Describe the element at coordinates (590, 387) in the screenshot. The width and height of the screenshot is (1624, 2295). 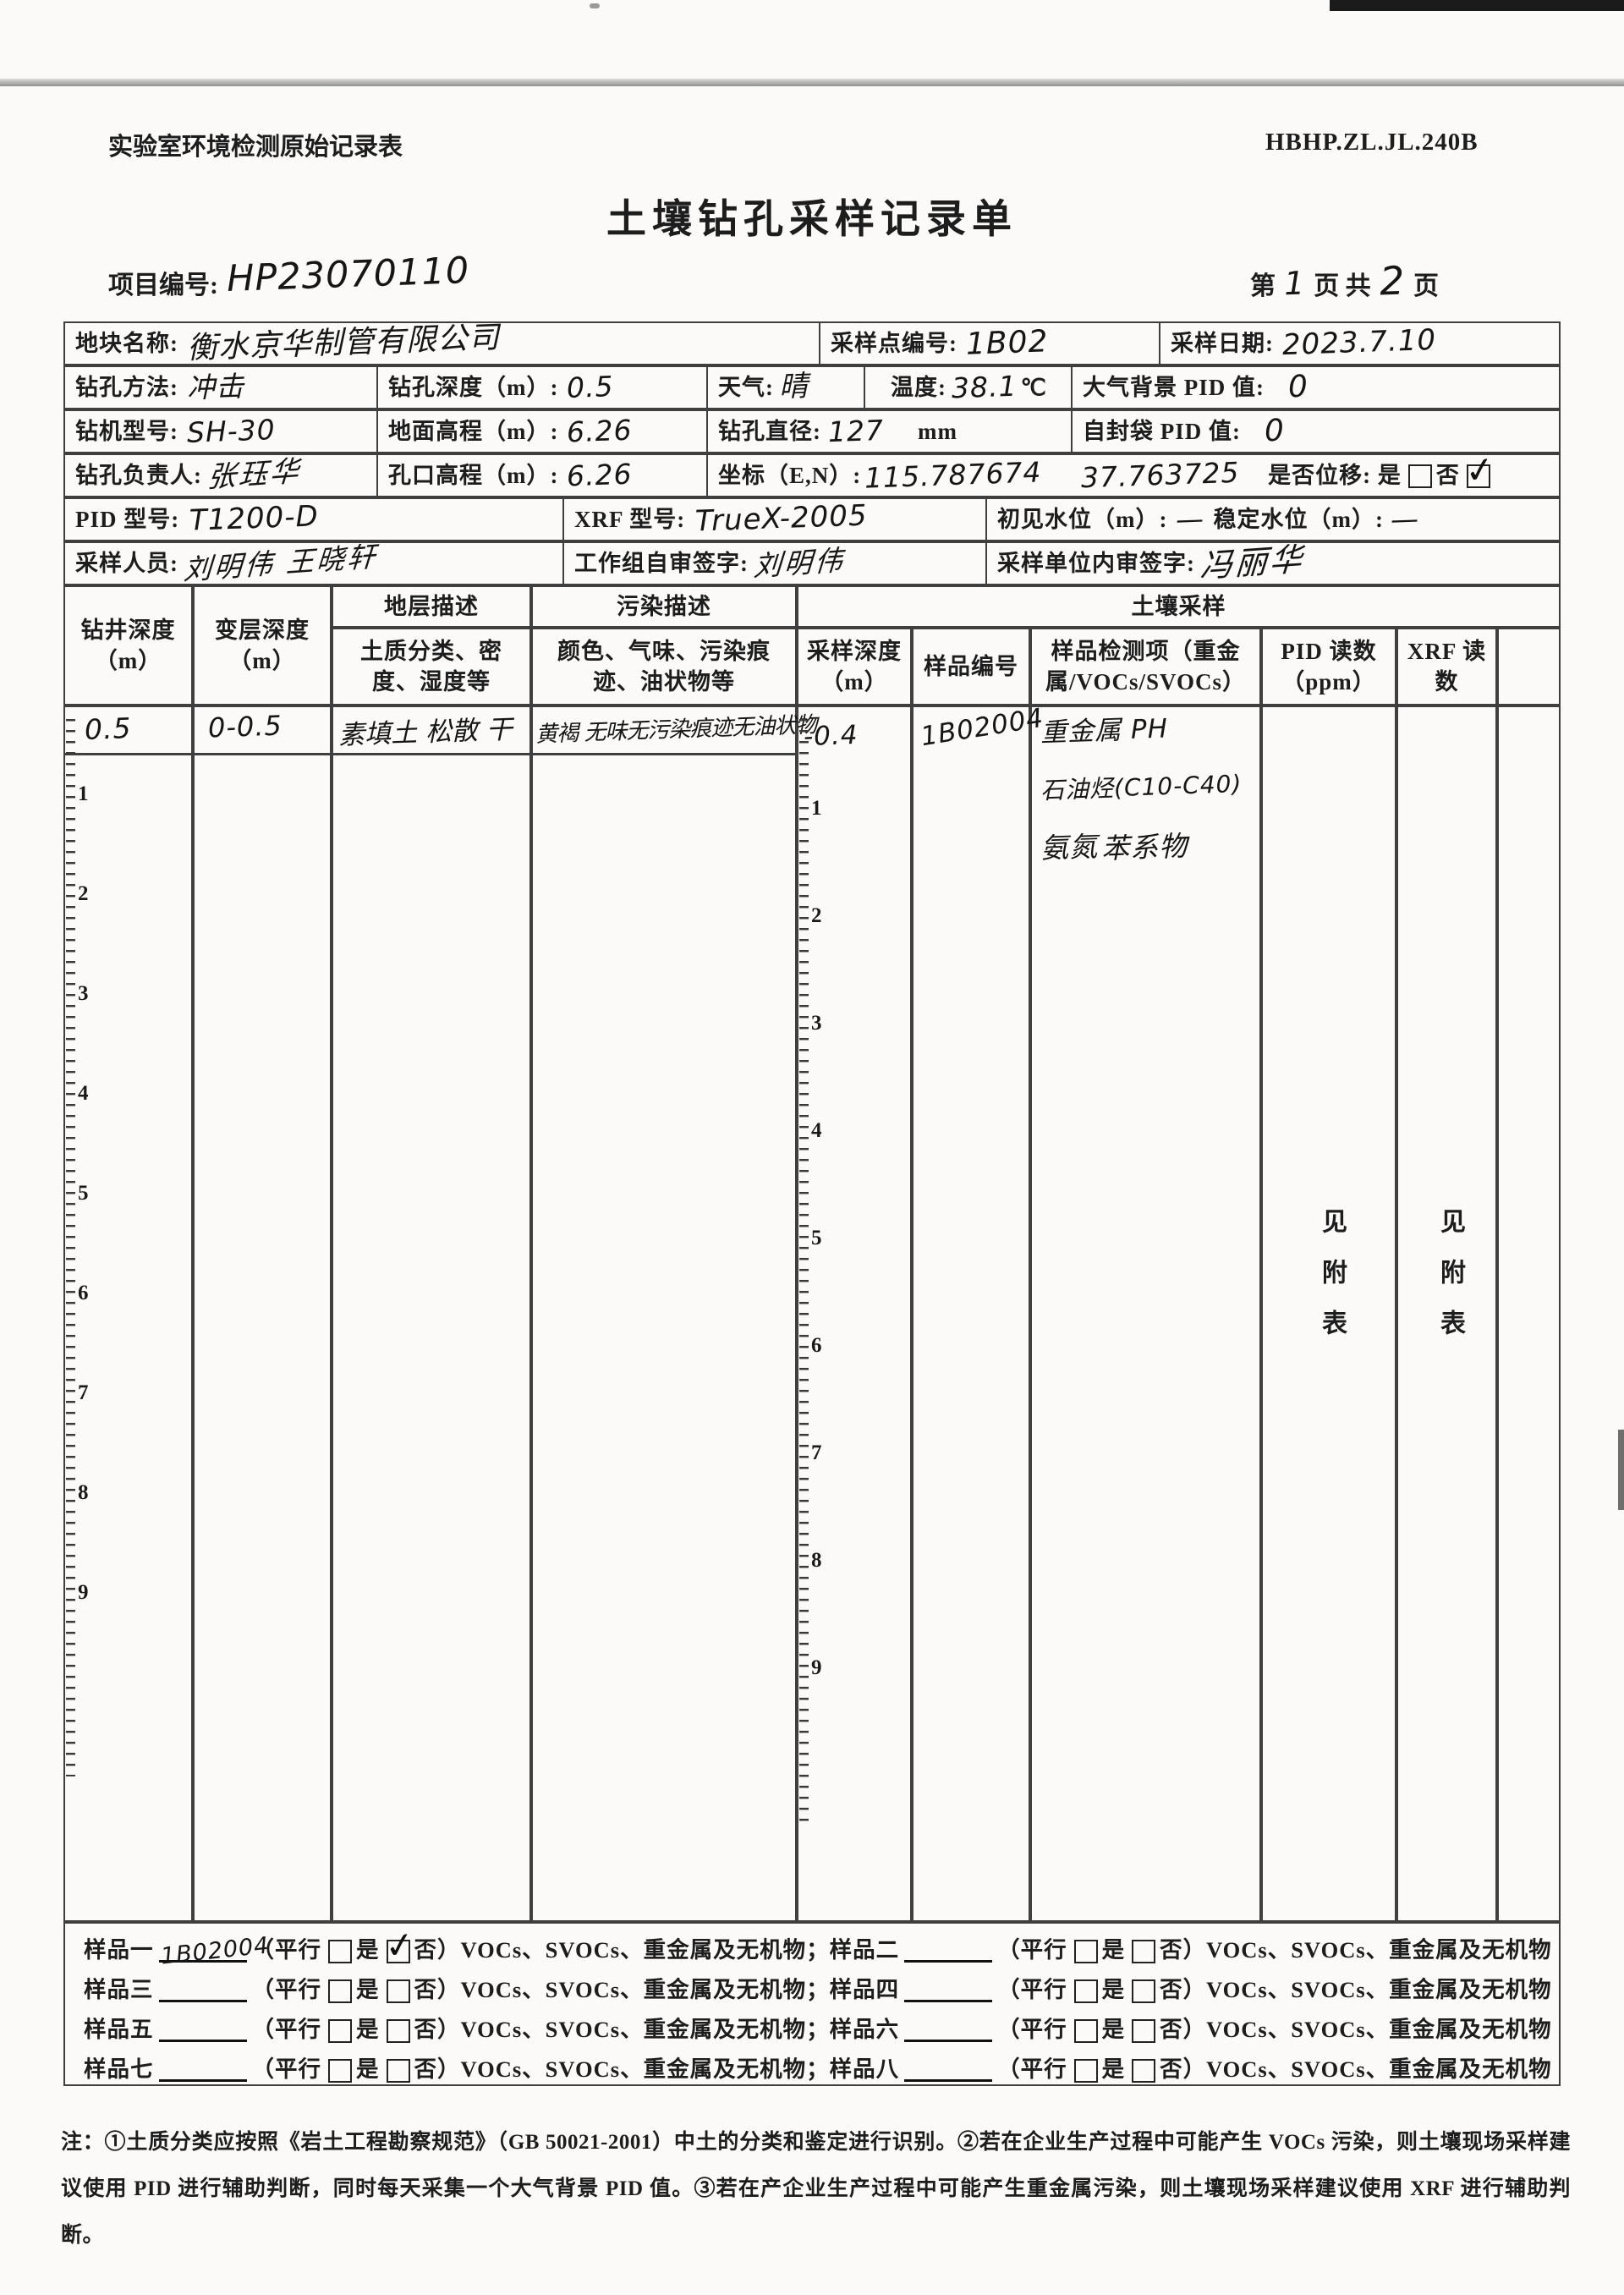
I see `drill-depth-value: 0.5` at that location.